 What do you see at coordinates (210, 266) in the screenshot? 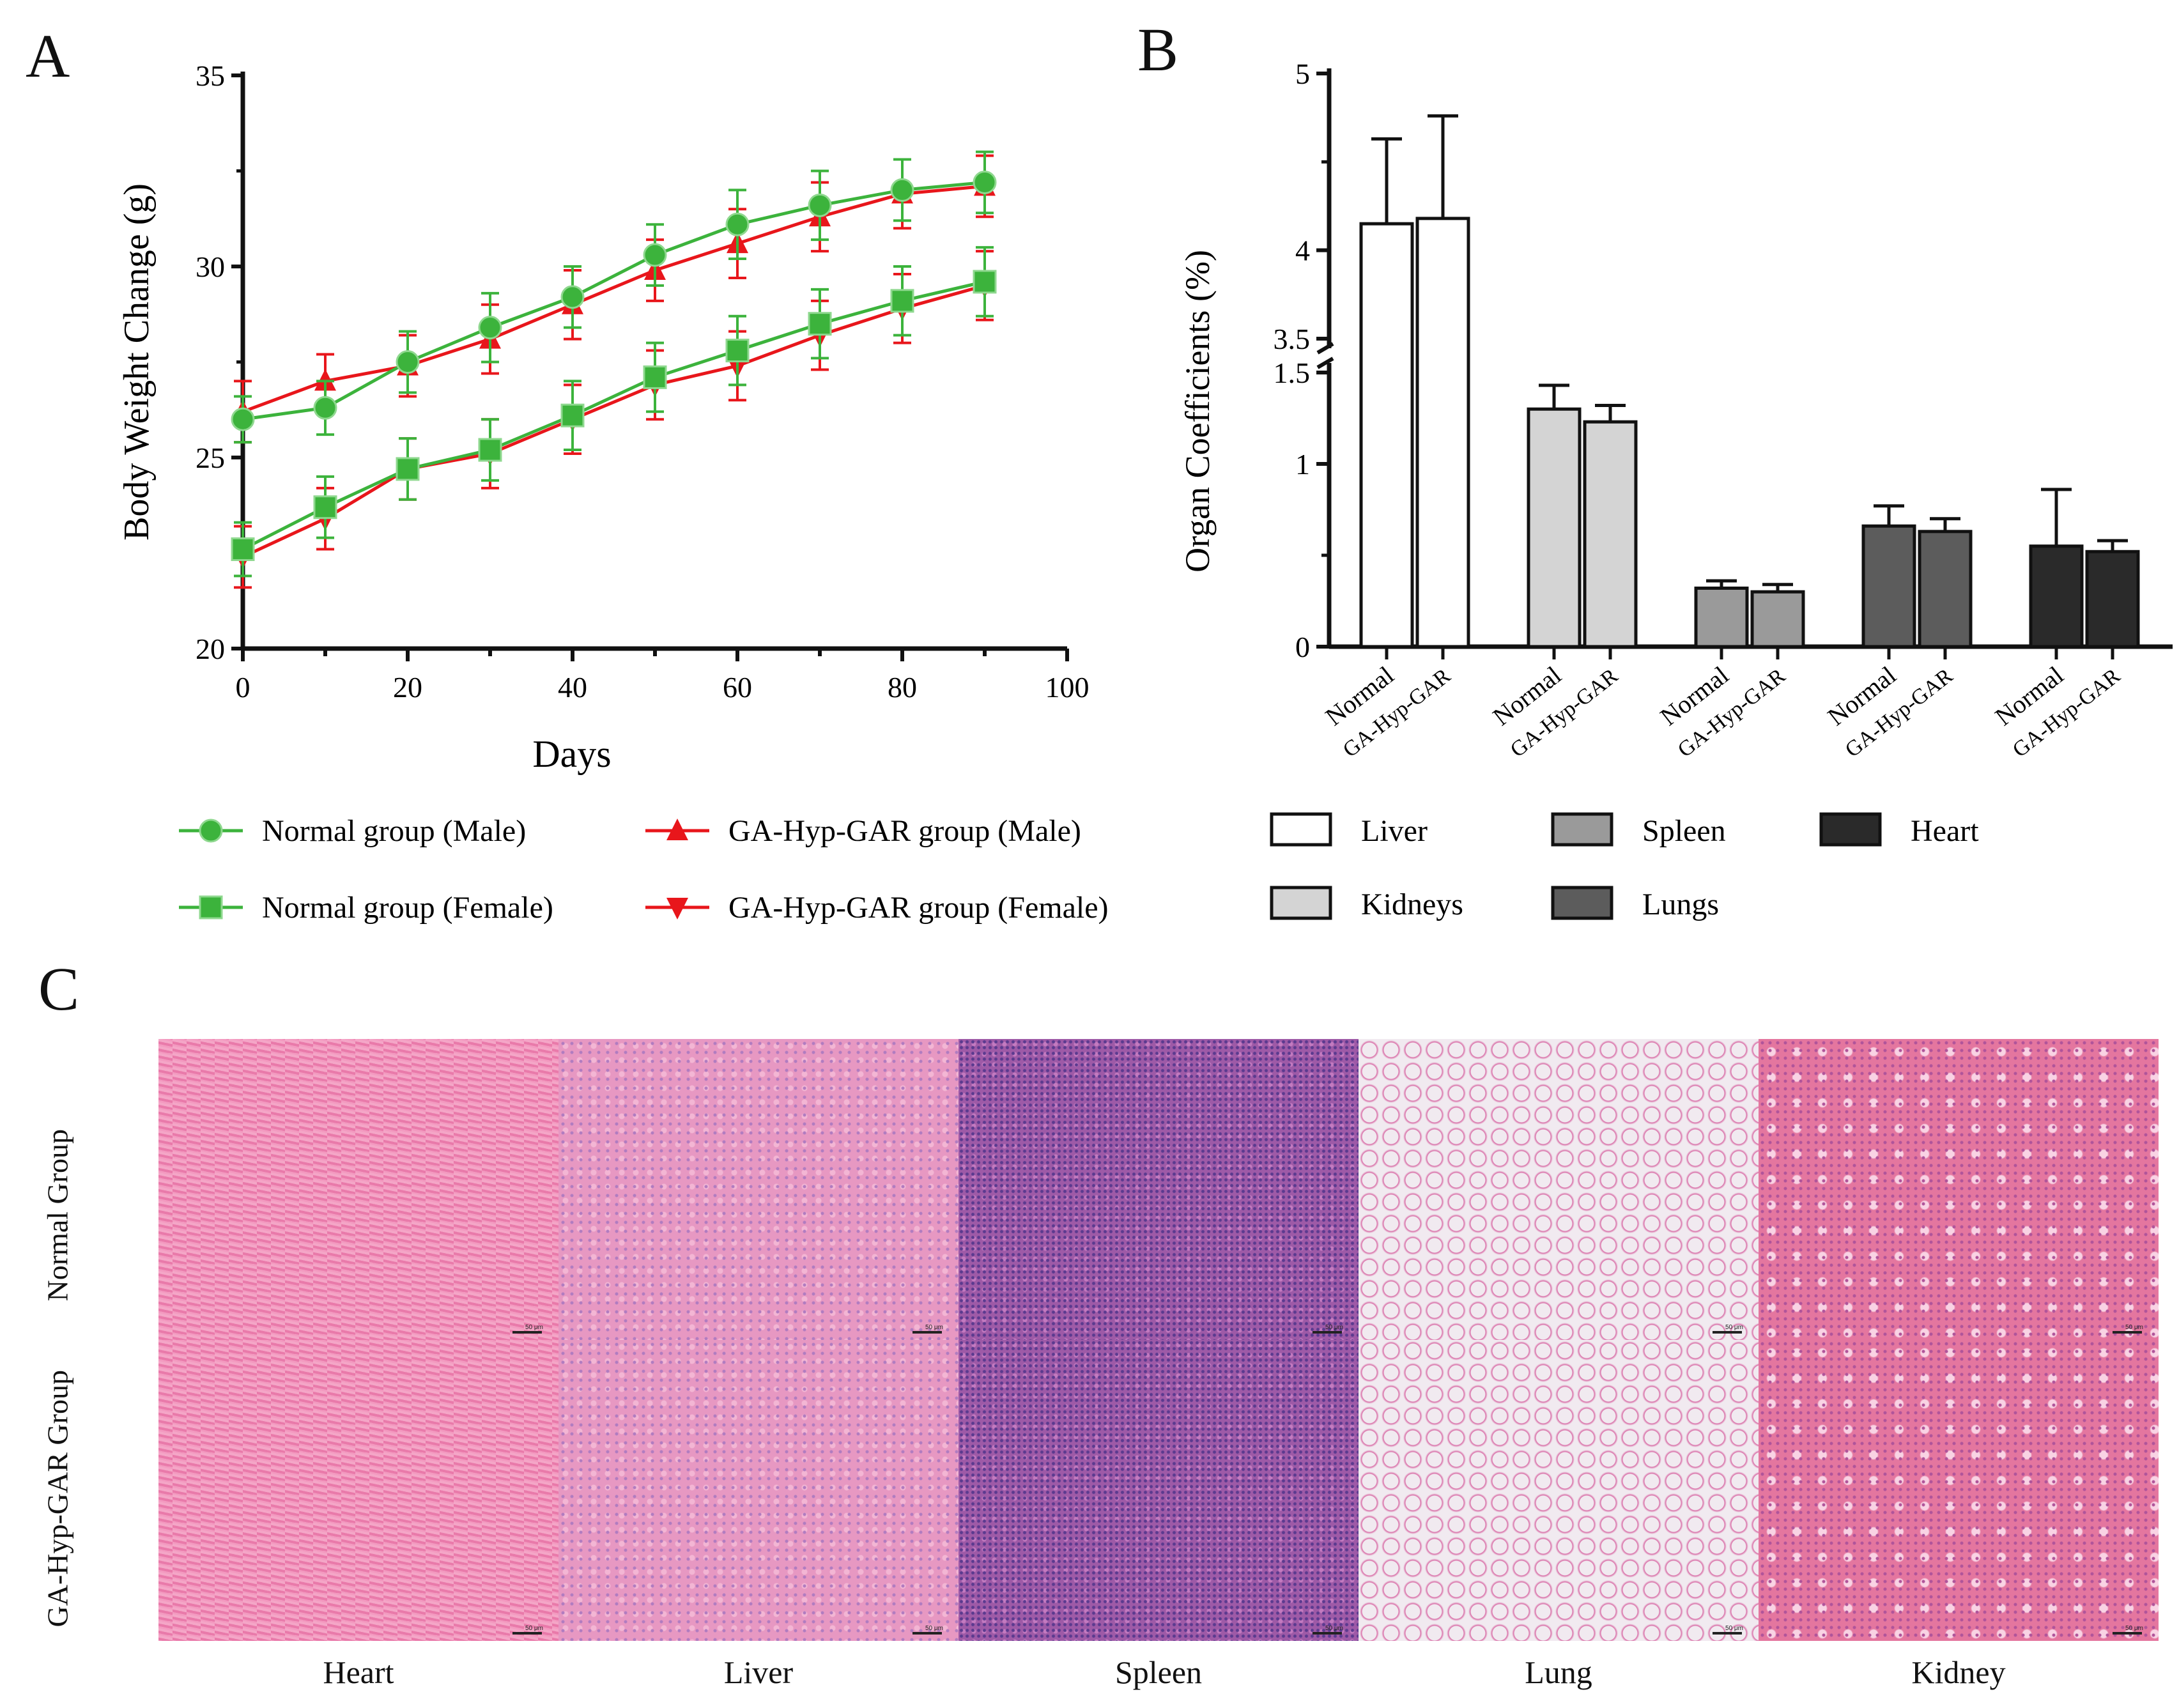
I see `y-tick-label: 30` at bounding box center [210, 266].